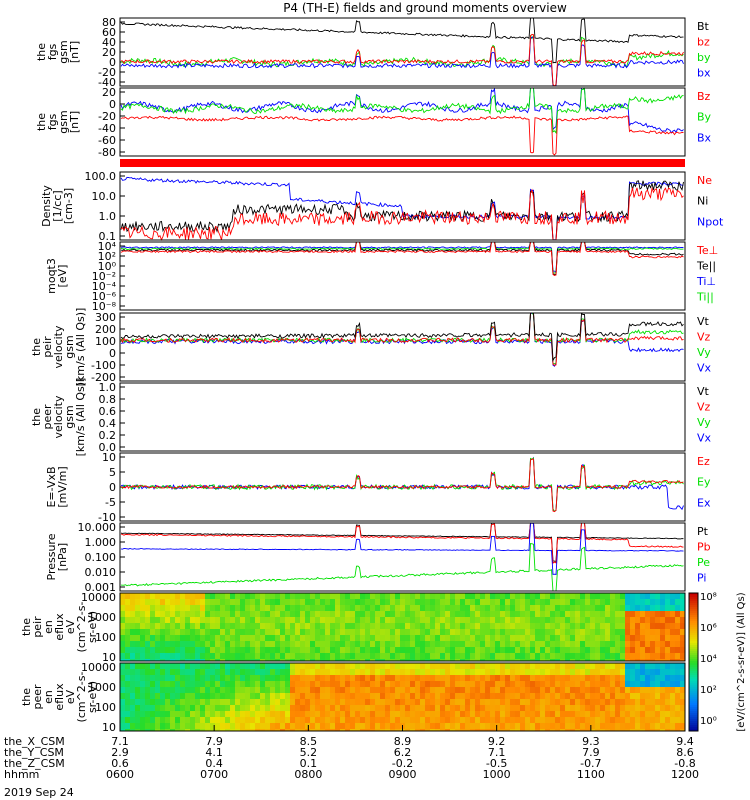 The image size is (750, 800). Describe the element at coordinates (34, 741) in the screenshot. I see `xaxis-row-label: the_X_CSM` at that location.